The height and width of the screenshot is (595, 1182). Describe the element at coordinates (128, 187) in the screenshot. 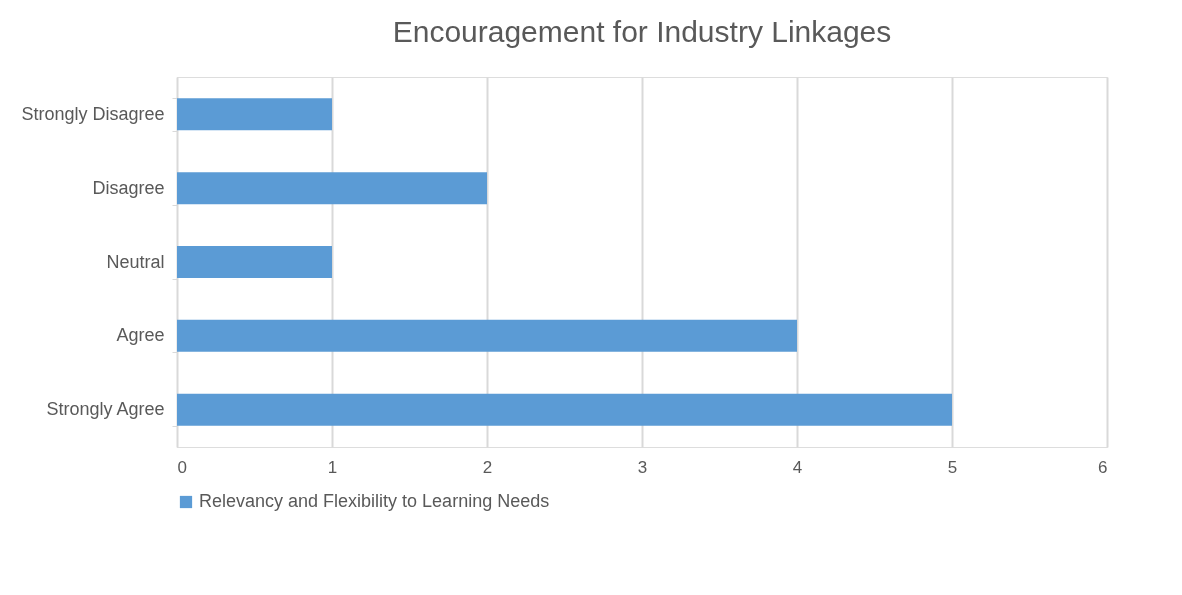

I see `y-tick-label: Disagree` at that location.